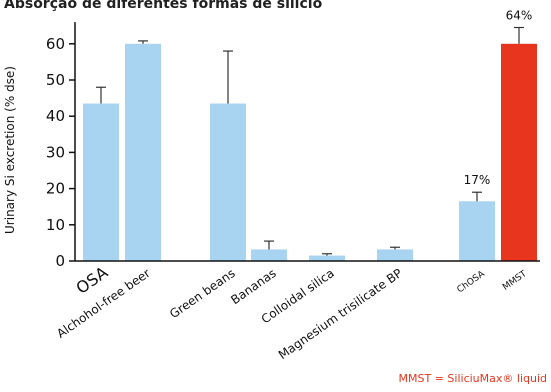  What do you see at coordinates (55, 152) in the screenshot?
I see `y-tick-label-30: 30` at bounding box center [55, 152].